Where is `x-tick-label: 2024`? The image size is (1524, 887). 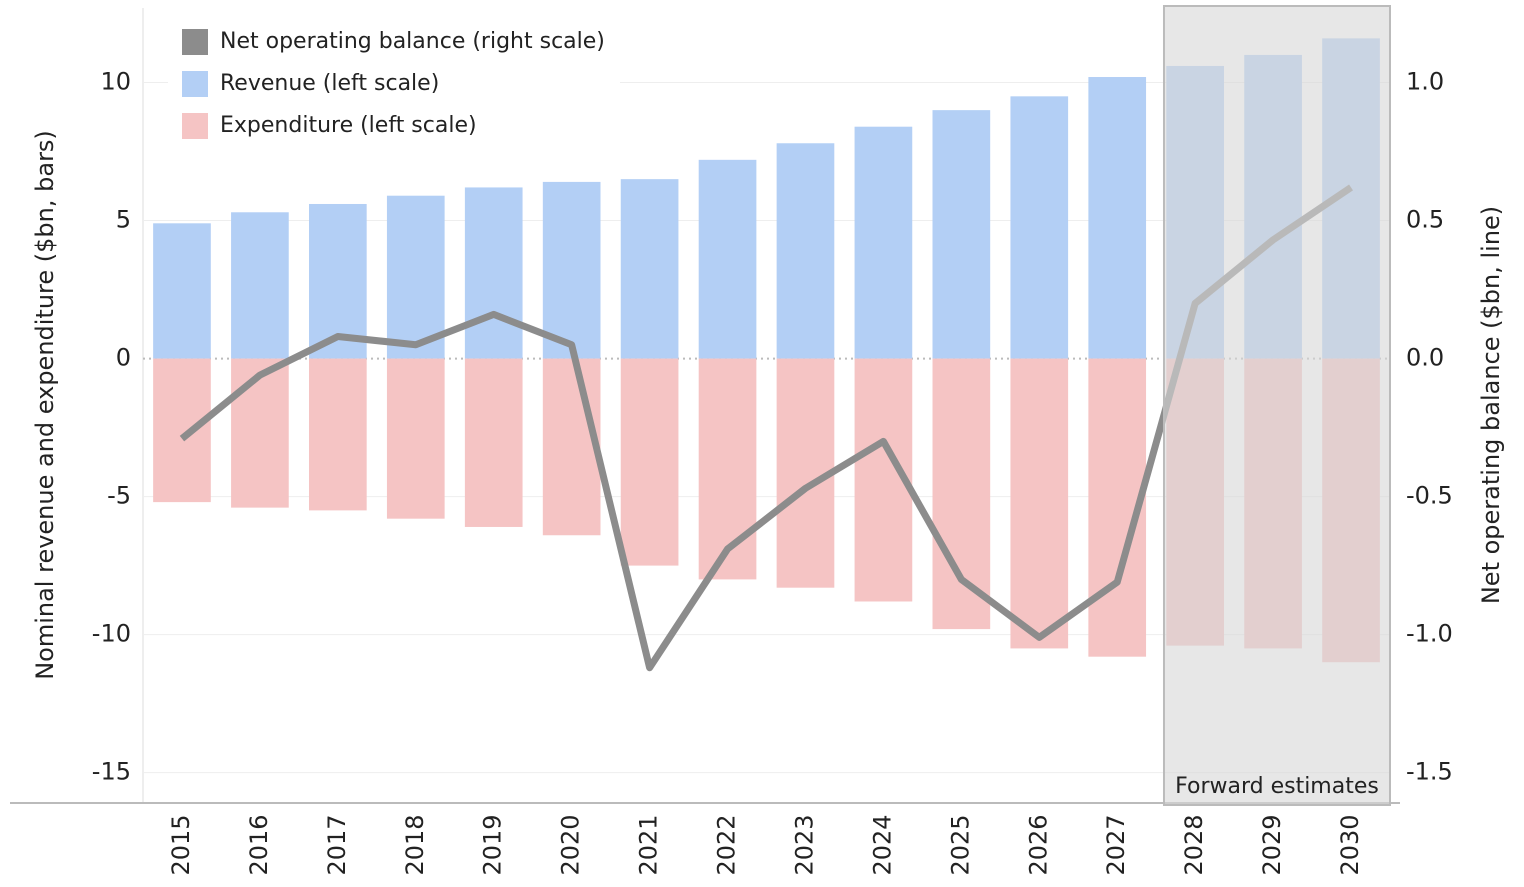
x-tick-label: 2024 is located at coordinates (882, 844).